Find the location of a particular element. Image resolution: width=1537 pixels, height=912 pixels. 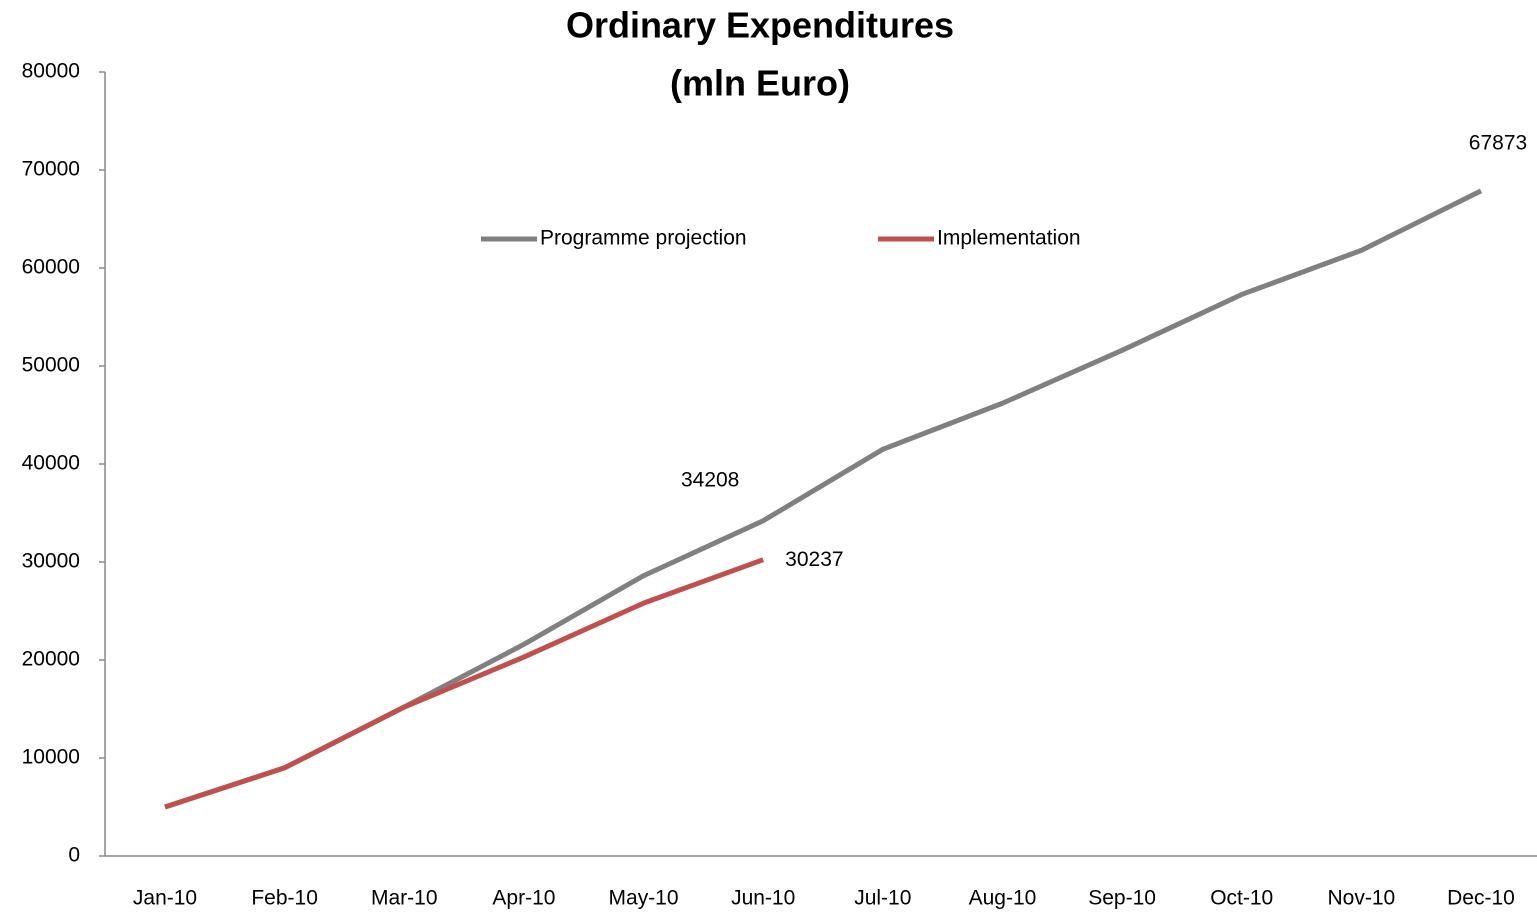

x-tick-label: Dec-10 is located at coordinates (1481, 898).